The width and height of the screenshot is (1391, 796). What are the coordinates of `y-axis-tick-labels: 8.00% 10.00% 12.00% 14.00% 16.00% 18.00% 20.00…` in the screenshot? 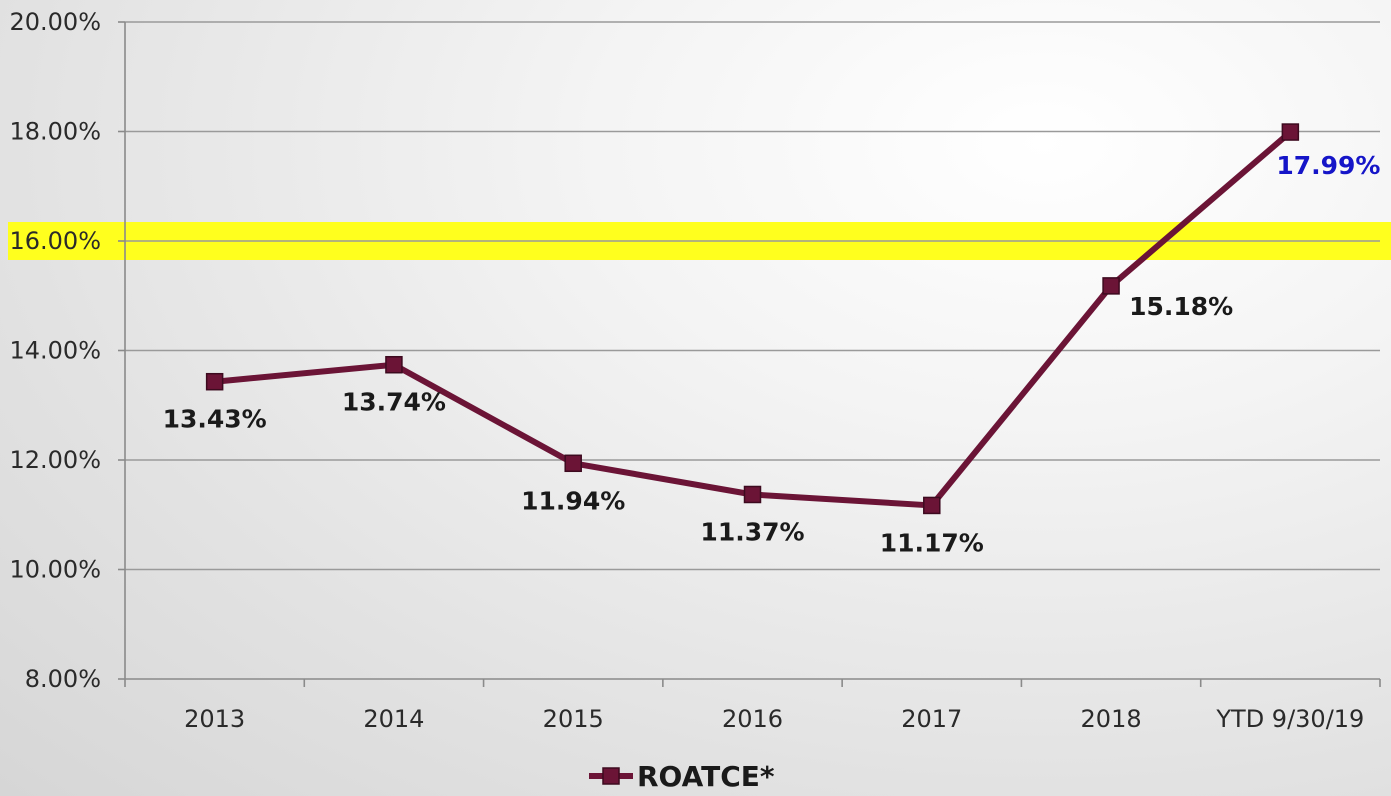 It's located at (55, 350).